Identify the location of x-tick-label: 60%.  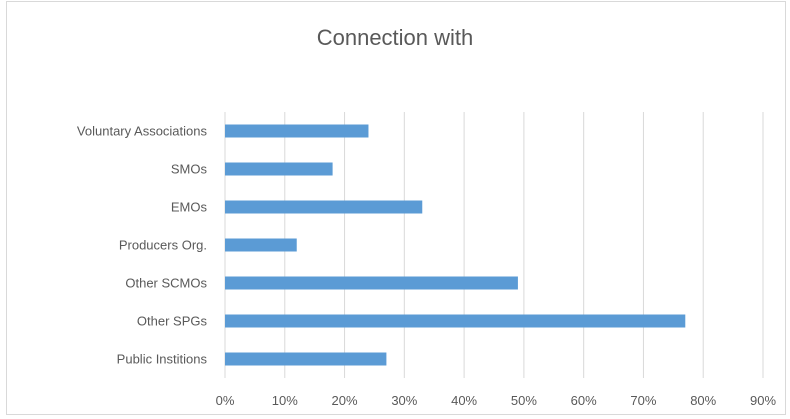
(584, 400).